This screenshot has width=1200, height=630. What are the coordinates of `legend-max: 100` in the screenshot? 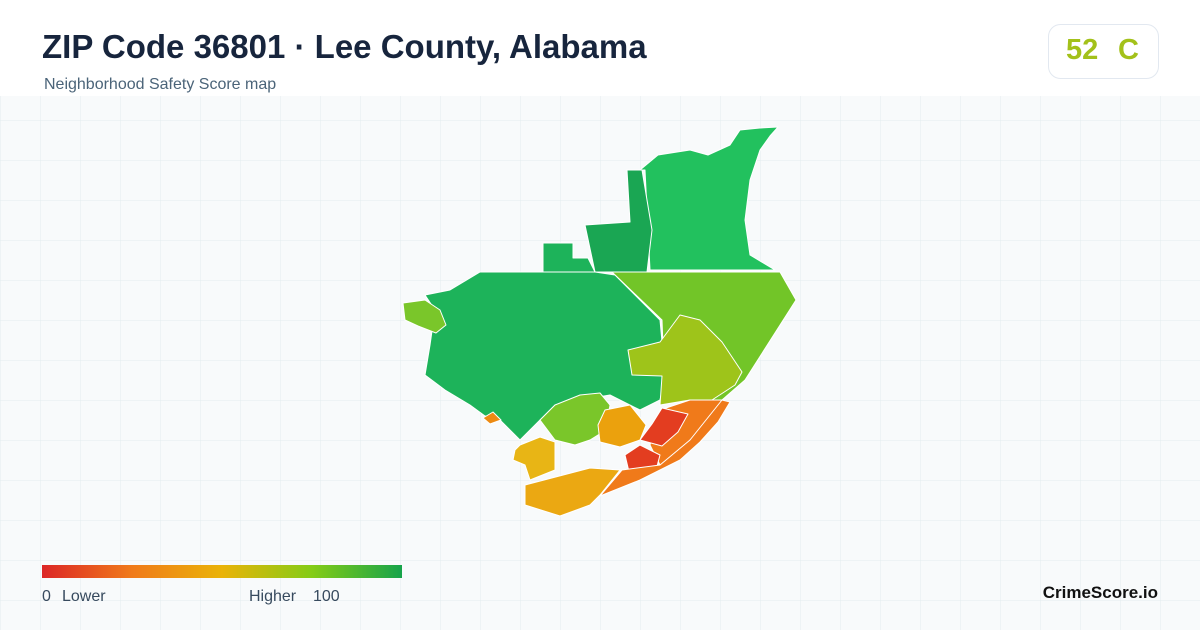 It's located at (326, 596).